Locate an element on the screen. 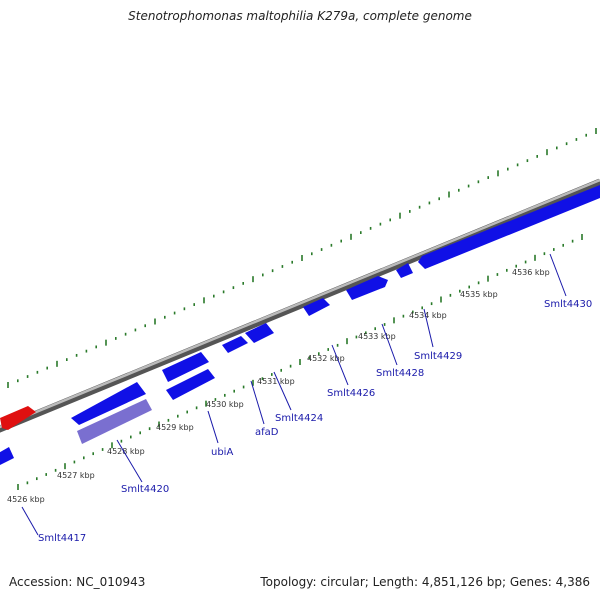 This screenshot has width=600, height=600. gene-inner-smlt4420 is located at coordinates (114, 421).